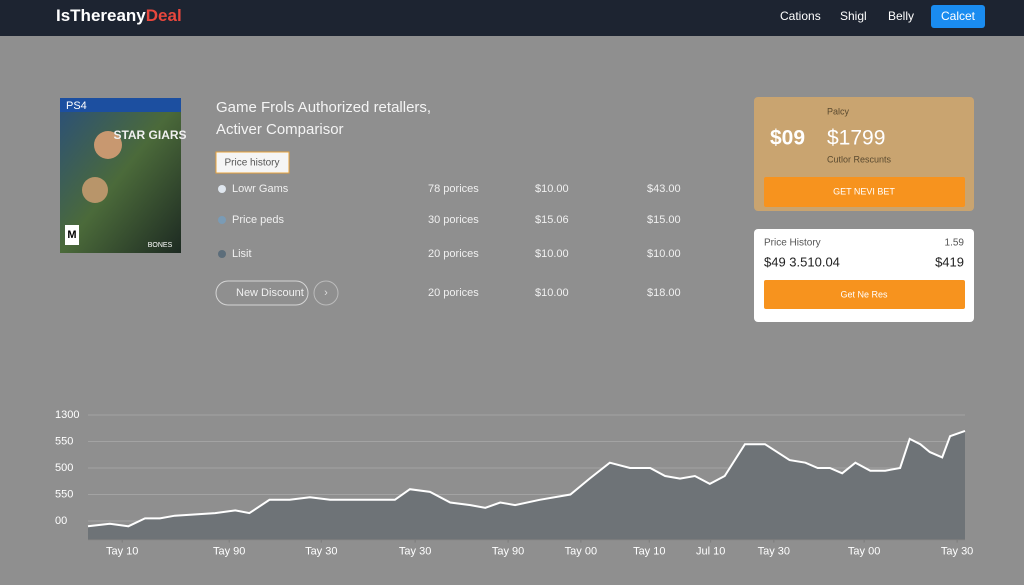 Image resolution: width=1024 pixels, height=585 pixels. I want to click on header, so click(512, 18).